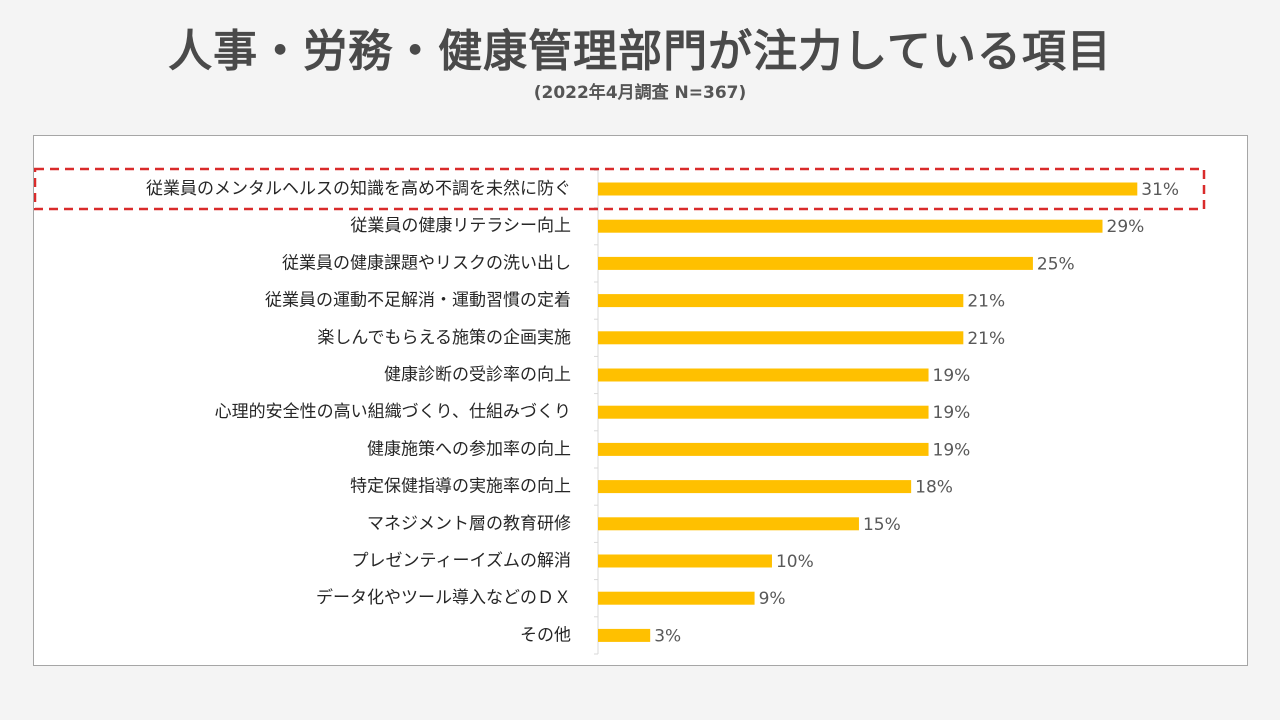 The image size is (1280, 720). What do you see at coordinates (393, 412) in the screenshot?
I see `category-label: 心理的安全性の高い組織づくり、仕組みづくり` at bounding box center [393, 412].